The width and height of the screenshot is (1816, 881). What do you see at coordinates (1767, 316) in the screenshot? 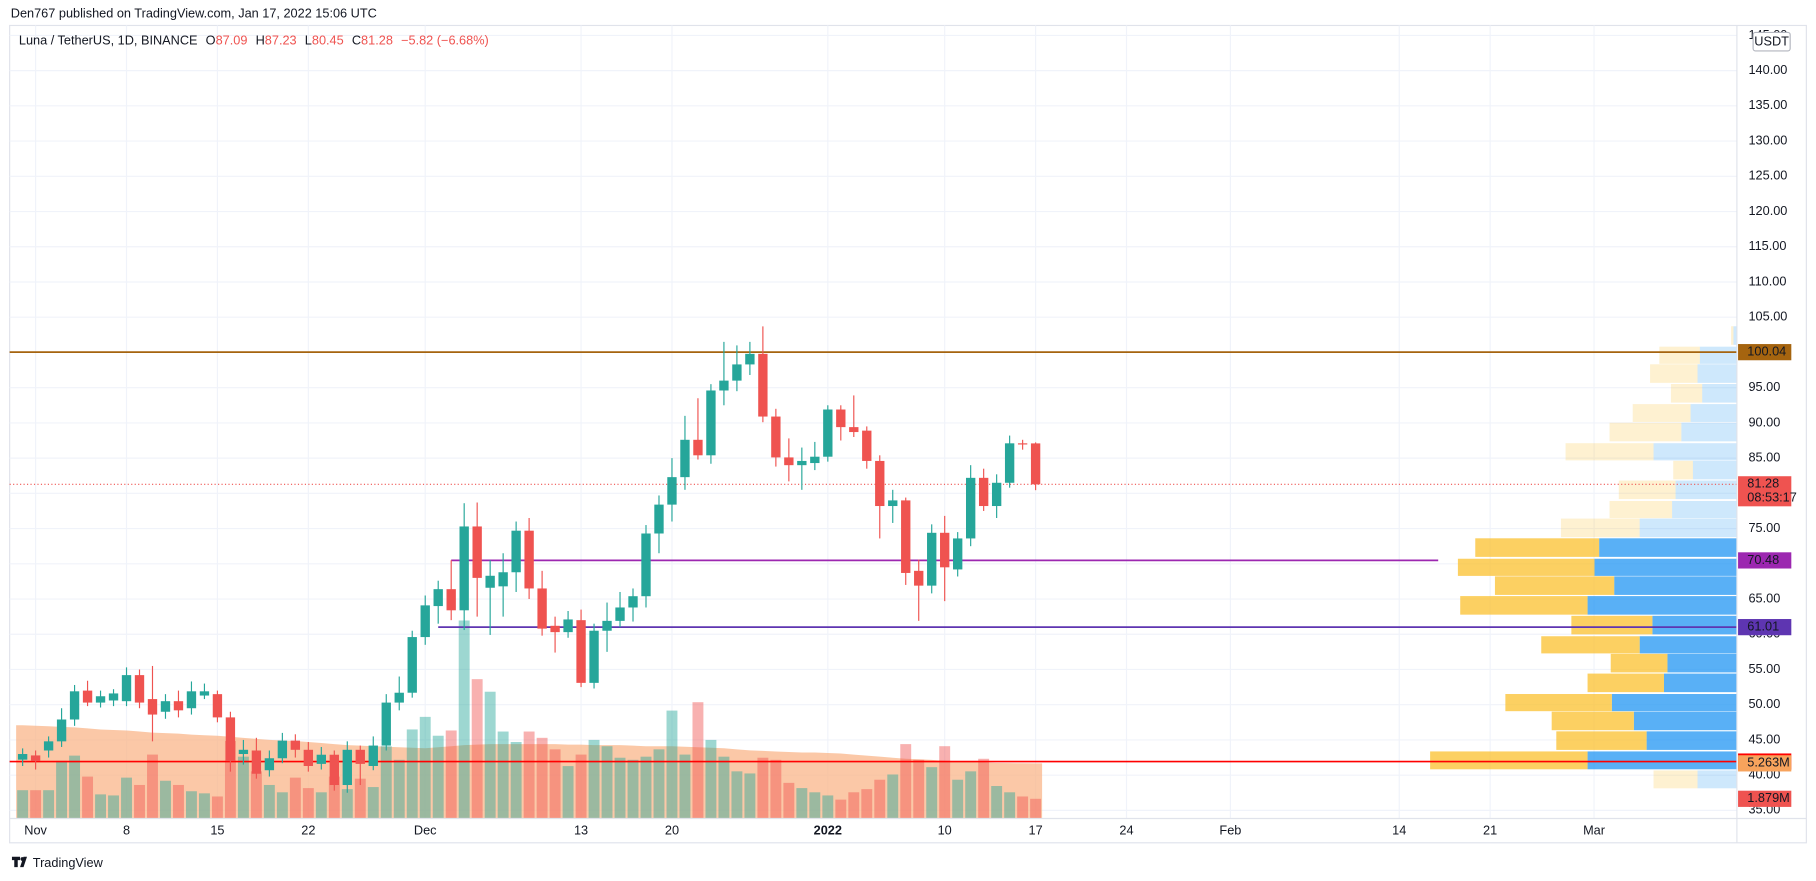
I see `y-tick-label: 105.00` at bounding box center [1767, 316].